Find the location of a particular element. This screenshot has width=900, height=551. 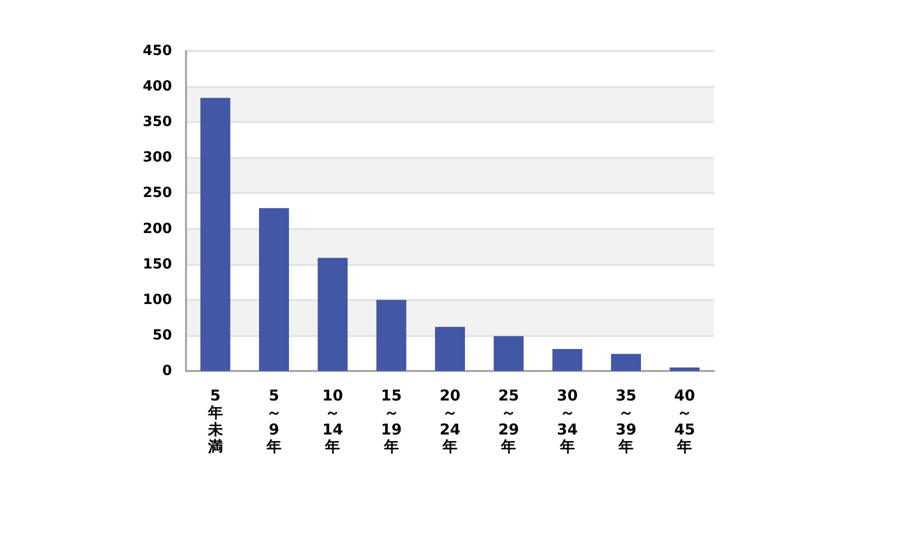

y-tick-label: 0 is located at coordinates (167, 371).